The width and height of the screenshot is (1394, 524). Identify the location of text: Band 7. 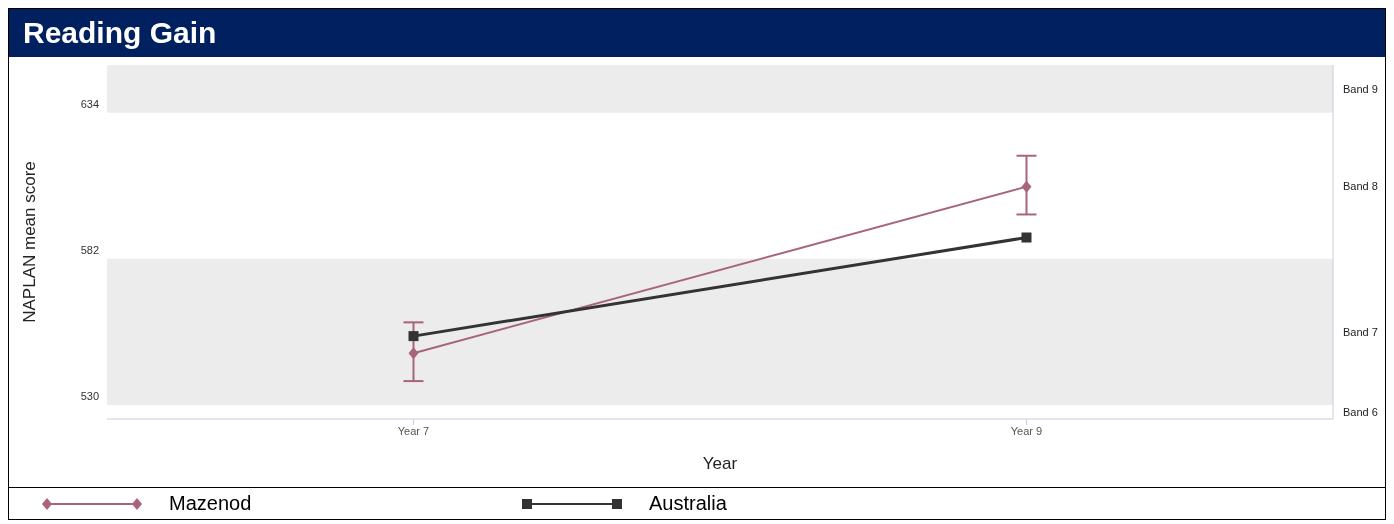
(1360, 331).